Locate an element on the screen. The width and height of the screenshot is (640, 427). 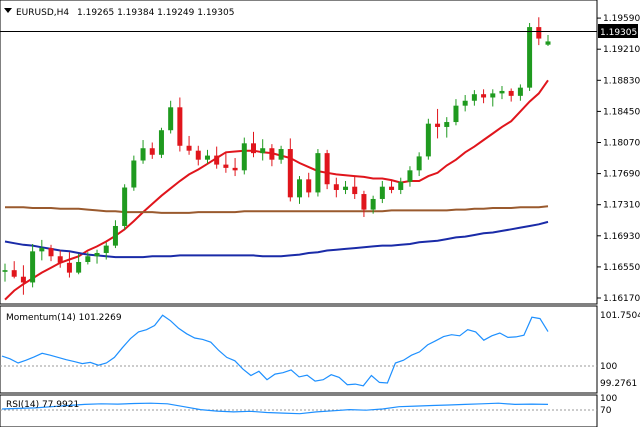
momentum-line is located at coordinates (275, 350).